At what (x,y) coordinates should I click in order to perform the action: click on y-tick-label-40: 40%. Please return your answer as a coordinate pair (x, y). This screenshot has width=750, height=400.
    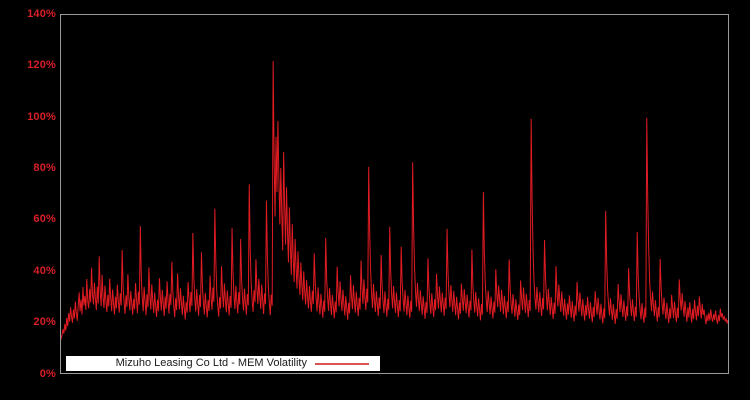
    Looking at the image, I should click on (44, 271).